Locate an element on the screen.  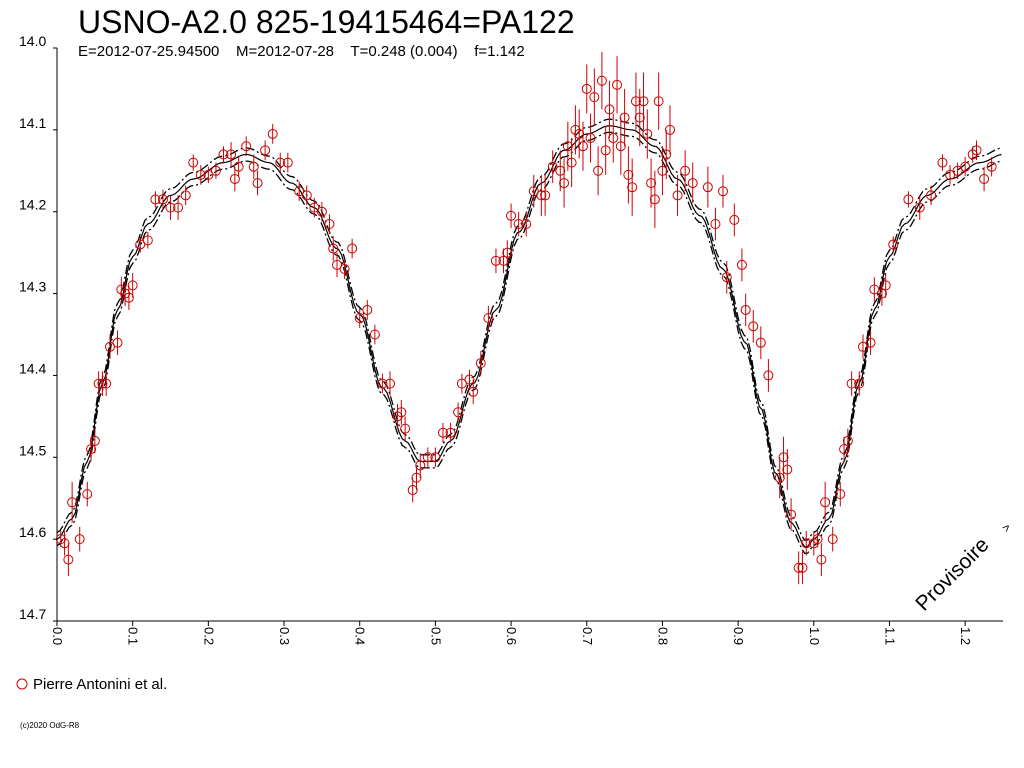
y-axis: 14.0 14.1 14.2 14.3 14.4 14.5 14.6 14.7 is located at coordinates (38, 327).